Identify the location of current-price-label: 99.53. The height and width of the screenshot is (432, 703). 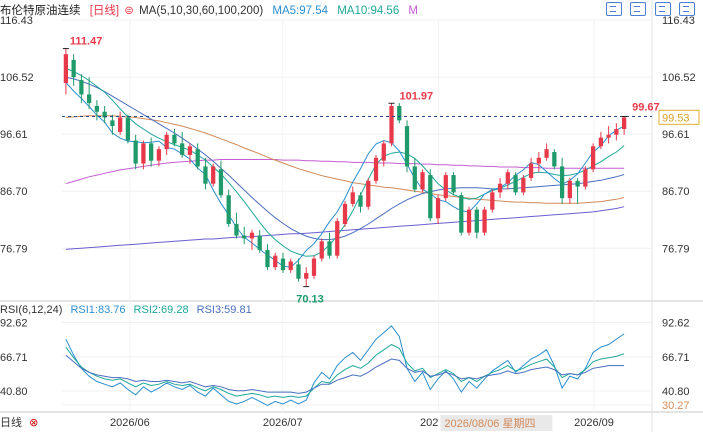
(676, 118).